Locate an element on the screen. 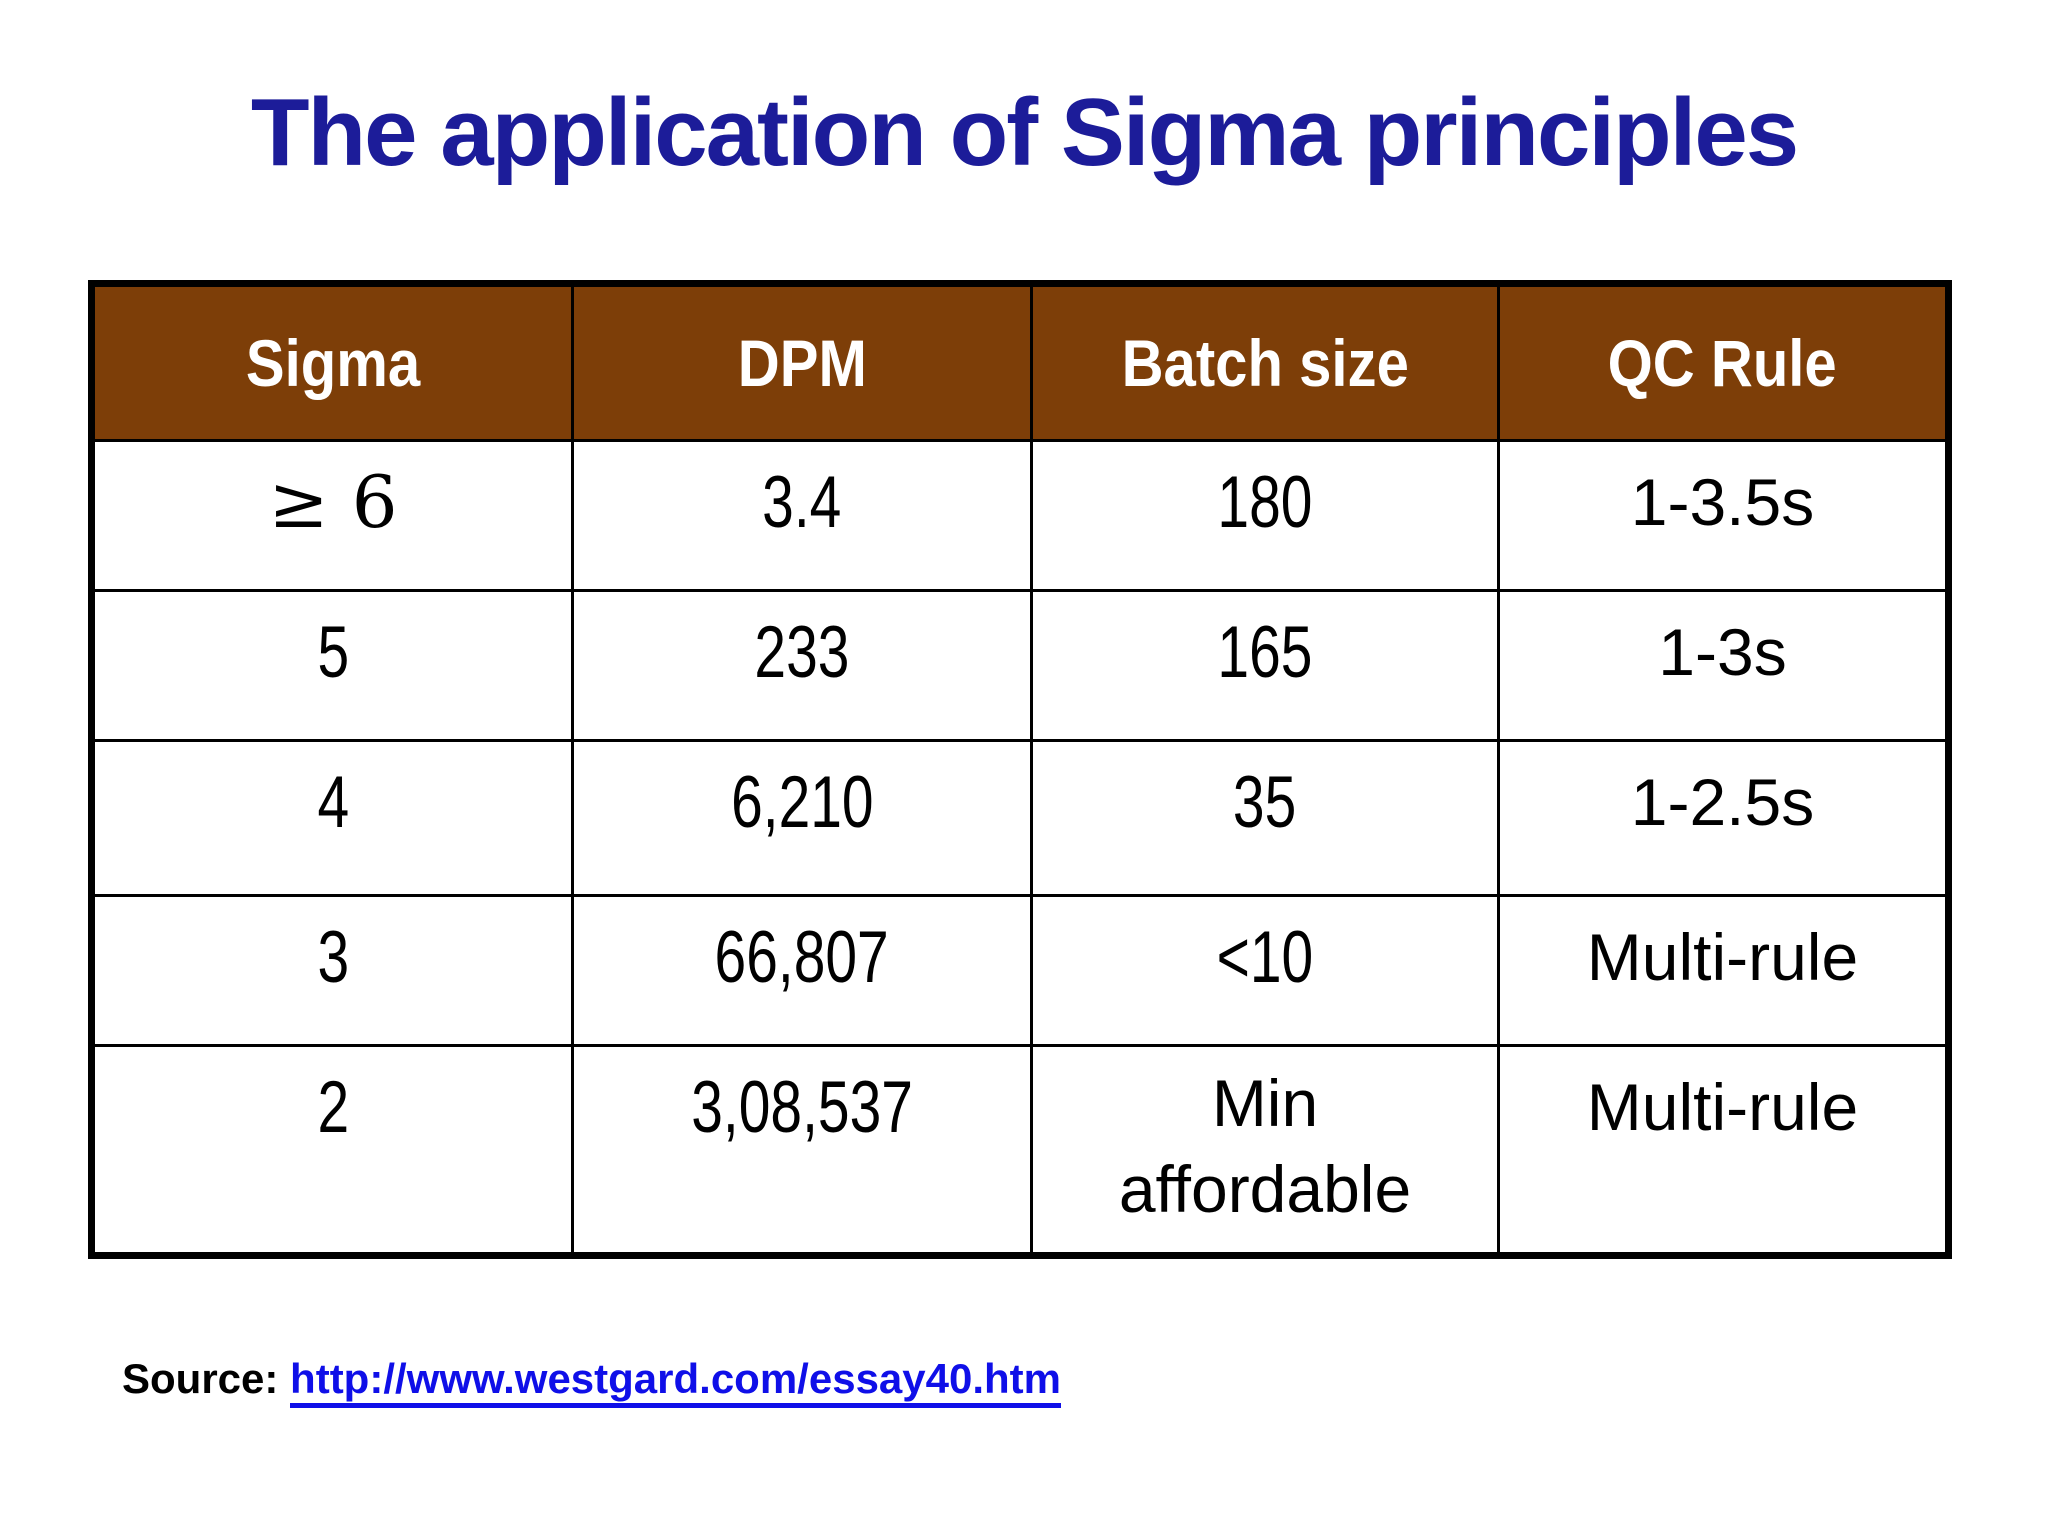 Image resolution: width=2048 pixels, height=1536 pixels. table-cell: 180 is located at coordinates (1265, 516).